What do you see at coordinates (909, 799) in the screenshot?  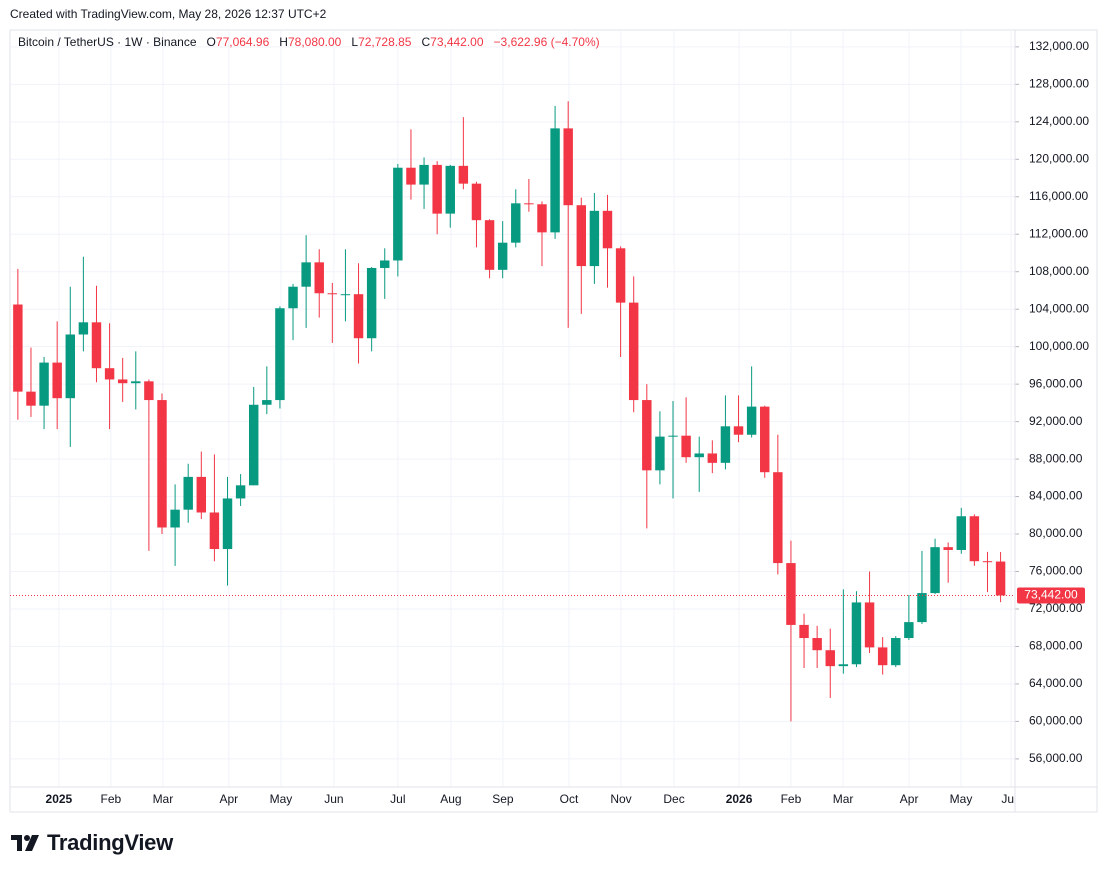 I see `x-tick-label: Apr` at bounding box center [909, 799].